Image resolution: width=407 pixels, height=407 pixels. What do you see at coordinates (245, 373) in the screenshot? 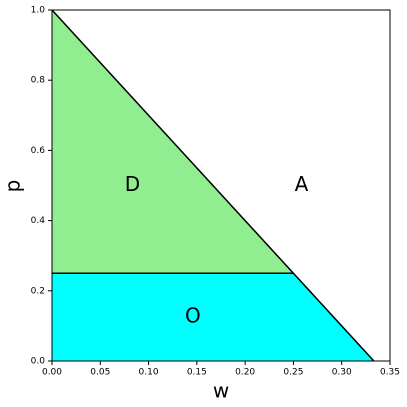
I see `x-tick-label: 0.20` at bounding box center [245, 373].